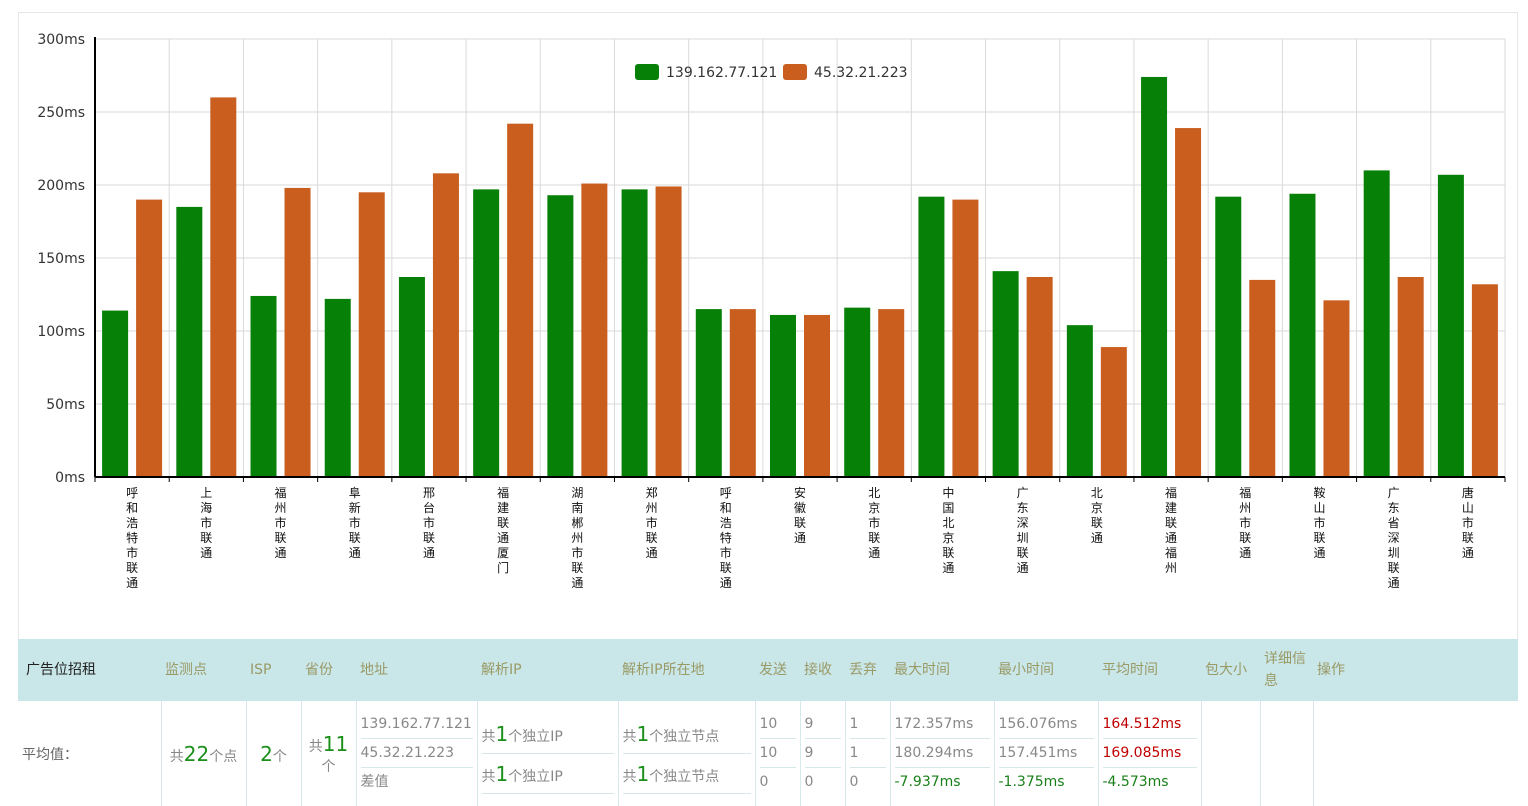 This screenshot has height=806, width=1528. I want to click on header-province: 省份, so click(328, 670).